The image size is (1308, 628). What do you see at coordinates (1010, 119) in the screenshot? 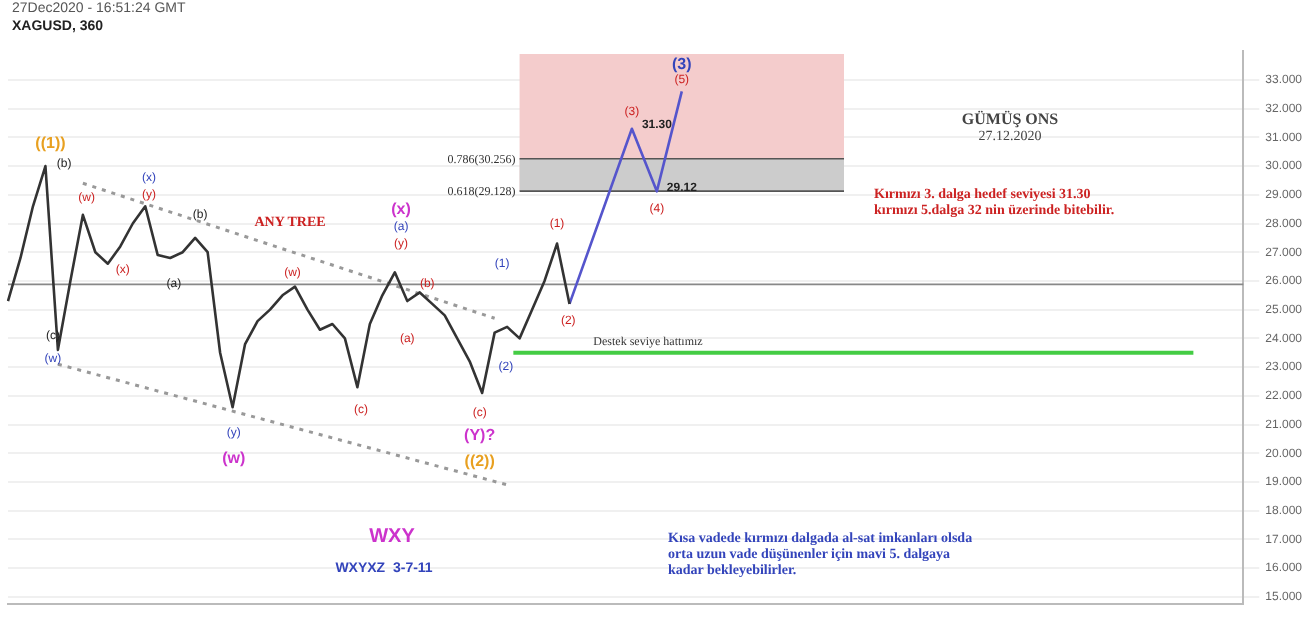
I see `annotation: GÜMÜŞ ONS` at bounding box center [1010, 119].